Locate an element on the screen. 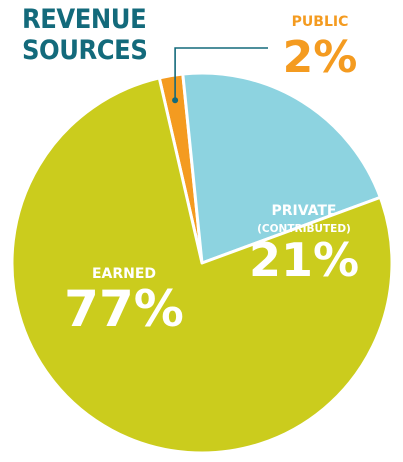 The image size is (403, 462). slice-value-earned: 77% is located at coordinates (124, 309).